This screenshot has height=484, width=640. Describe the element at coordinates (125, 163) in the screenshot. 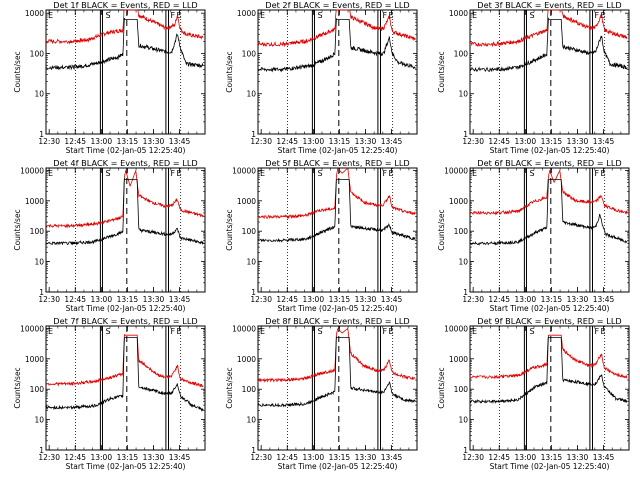

I see `chart-title: Det 4f BLACK = Events, RED = LLD` at that location.